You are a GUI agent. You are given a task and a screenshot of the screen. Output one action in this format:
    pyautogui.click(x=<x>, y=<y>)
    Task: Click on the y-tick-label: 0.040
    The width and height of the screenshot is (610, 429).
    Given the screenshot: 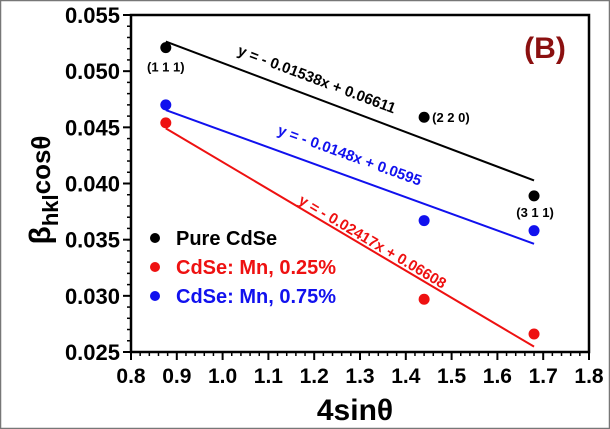 What is the action you would take?
    pyautogui.click(x=92, y=184)
    